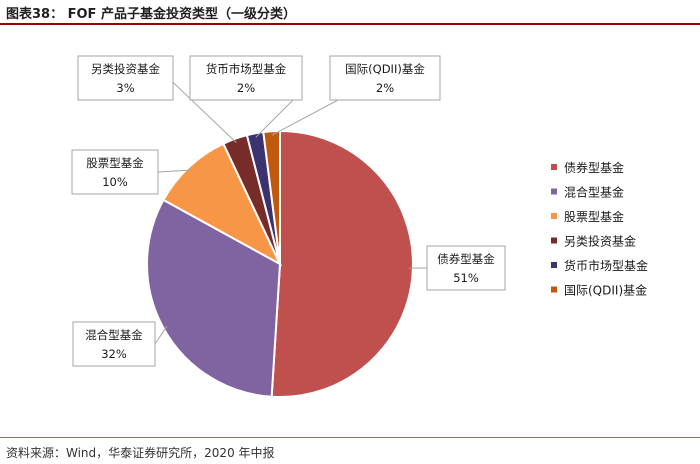 The image size is (700, 464). What do you see at coordinates (115, 182) in the screenshot?
I see `data-label-3: 10%` at bounding box center [115, 182].